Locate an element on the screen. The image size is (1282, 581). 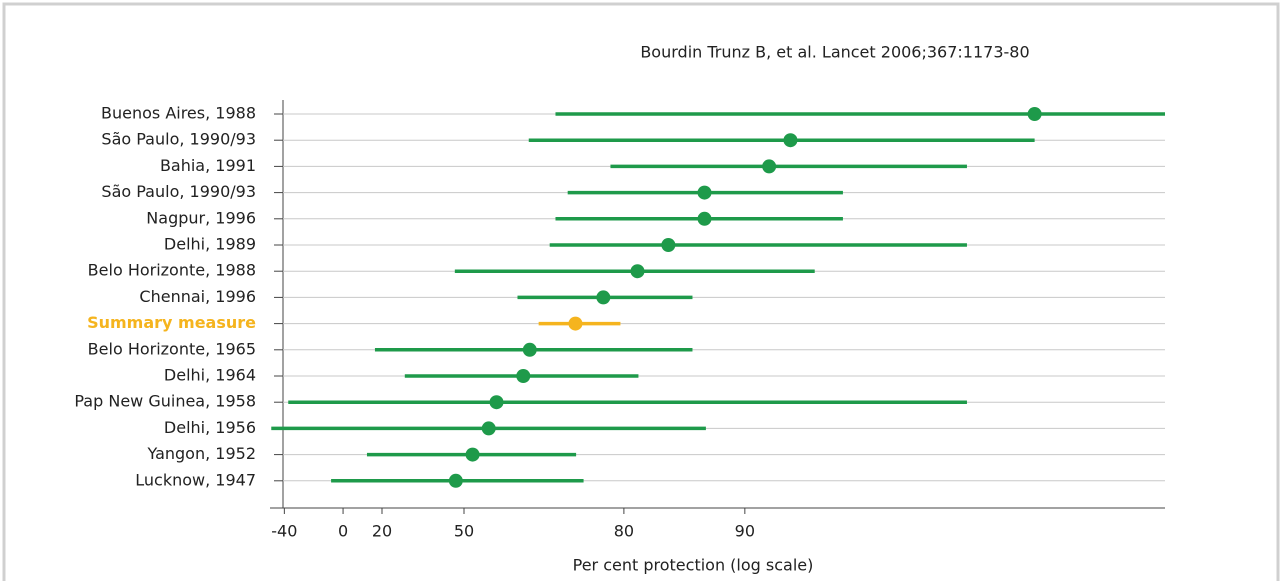
y-tick-label: Delhi, 1989 is located at coordinates (210, 244).